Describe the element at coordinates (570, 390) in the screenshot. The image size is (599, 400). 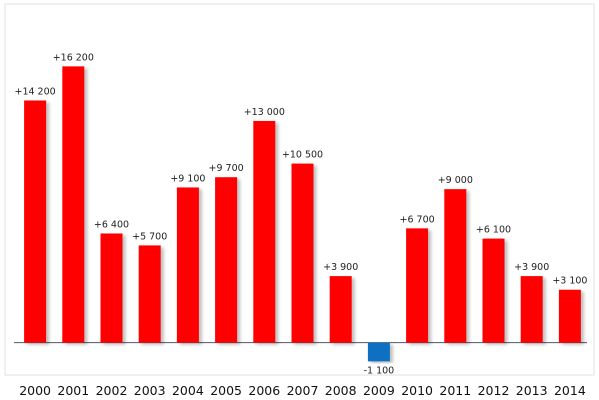
I see `x-tick-label: 2014` at that location.